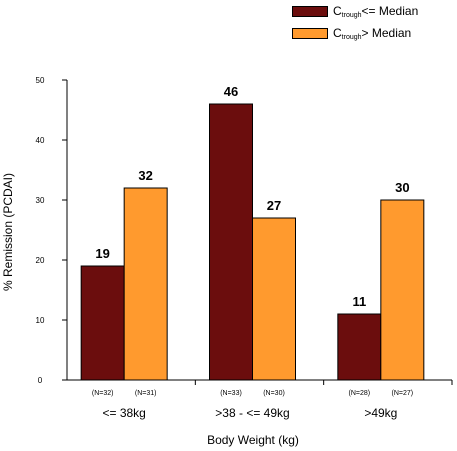  What do you see at coordinates (231, 91) in the screenshot?
I see `bar-value-label: 46` at bounding box center [231, 91].